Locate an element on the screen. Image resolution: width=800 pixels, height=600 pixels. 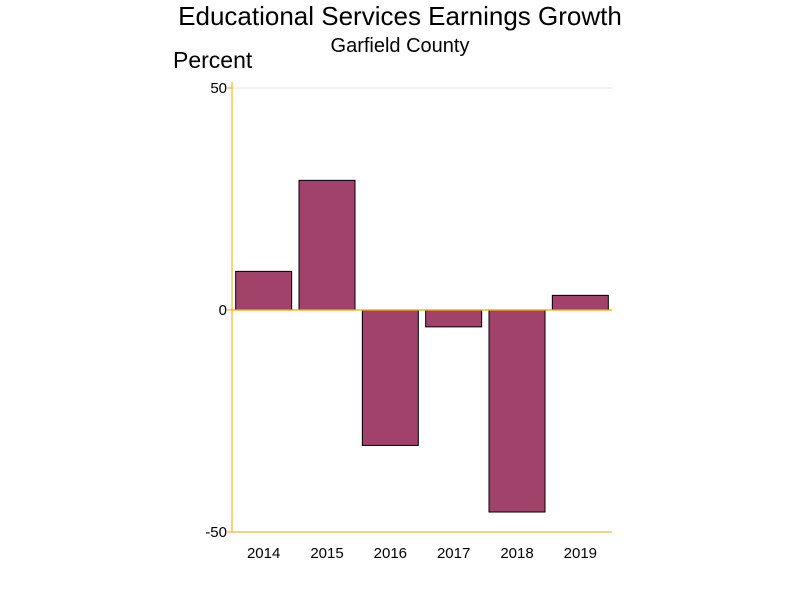
y-tick-label: 0 is located at coordinates (223, 310).